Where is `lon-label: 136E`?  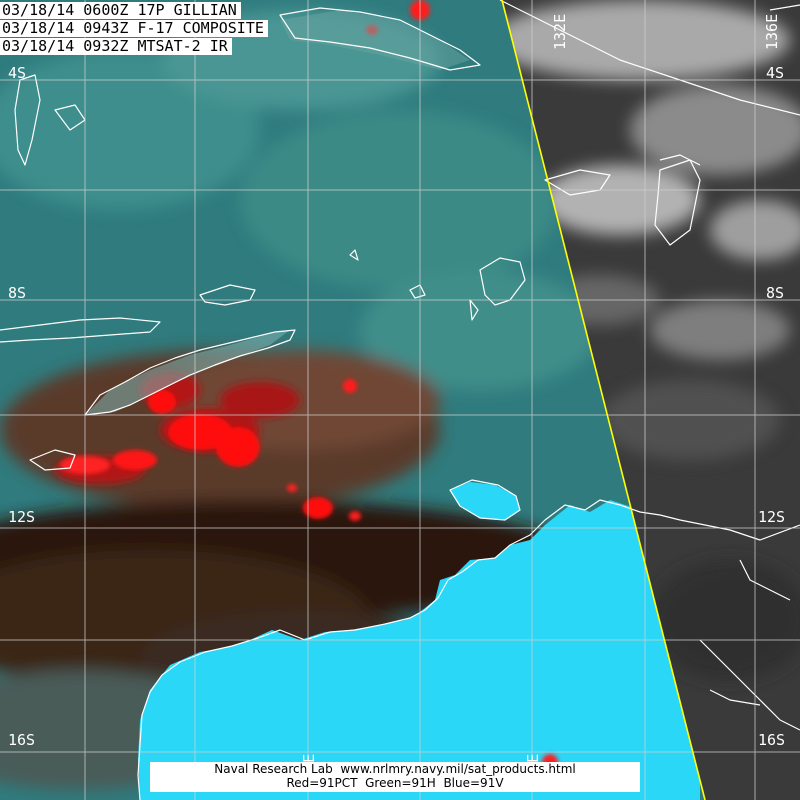
lon-label: 136E is located at coordinates (772, 31).